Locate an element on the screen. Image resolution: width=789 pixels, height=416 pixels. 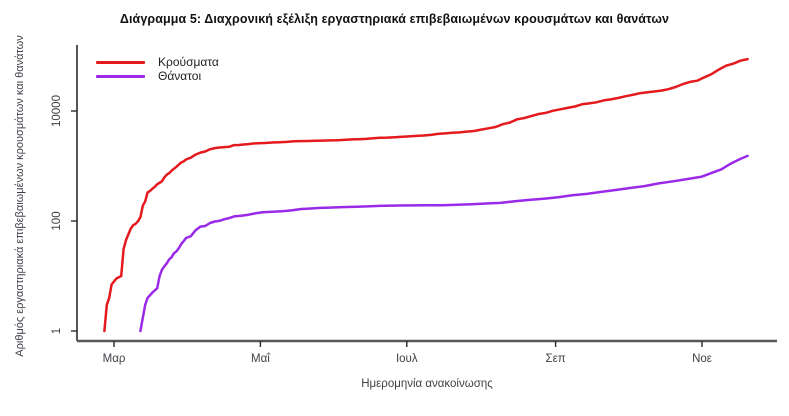
cases-line-swatch is located at coordinates (120, 62).